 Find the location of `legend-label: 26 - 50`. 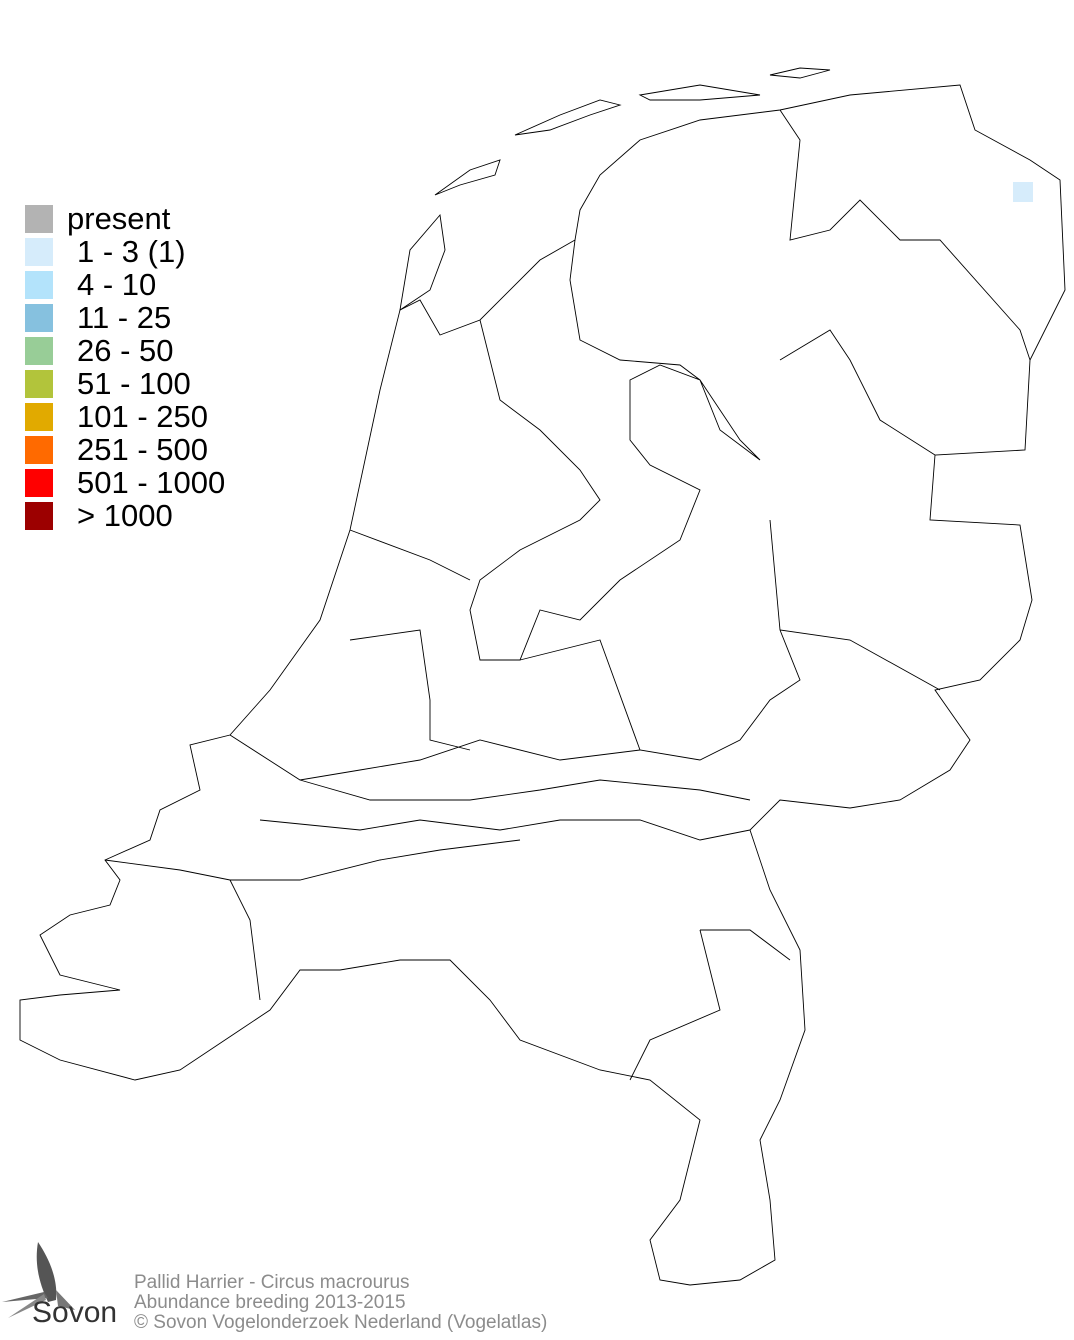

legend-label: 26 - 50 is located at coordinates (125, 350).